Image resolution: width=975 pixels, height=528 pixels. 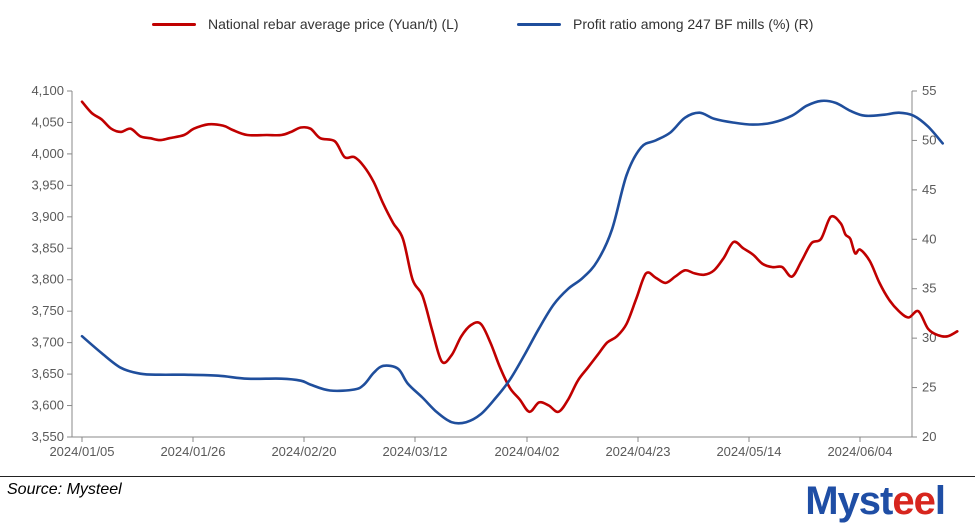 I want to click on y-right-tick-label: 45, so click(x=929, y=189).